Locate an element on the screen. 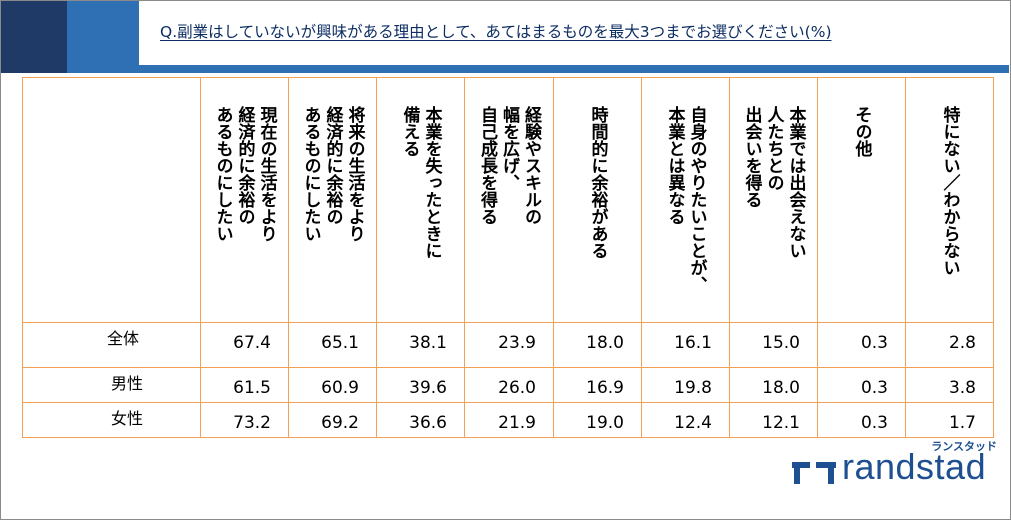  column-header: 特にない／わからない is located at coordinates (949, 200).